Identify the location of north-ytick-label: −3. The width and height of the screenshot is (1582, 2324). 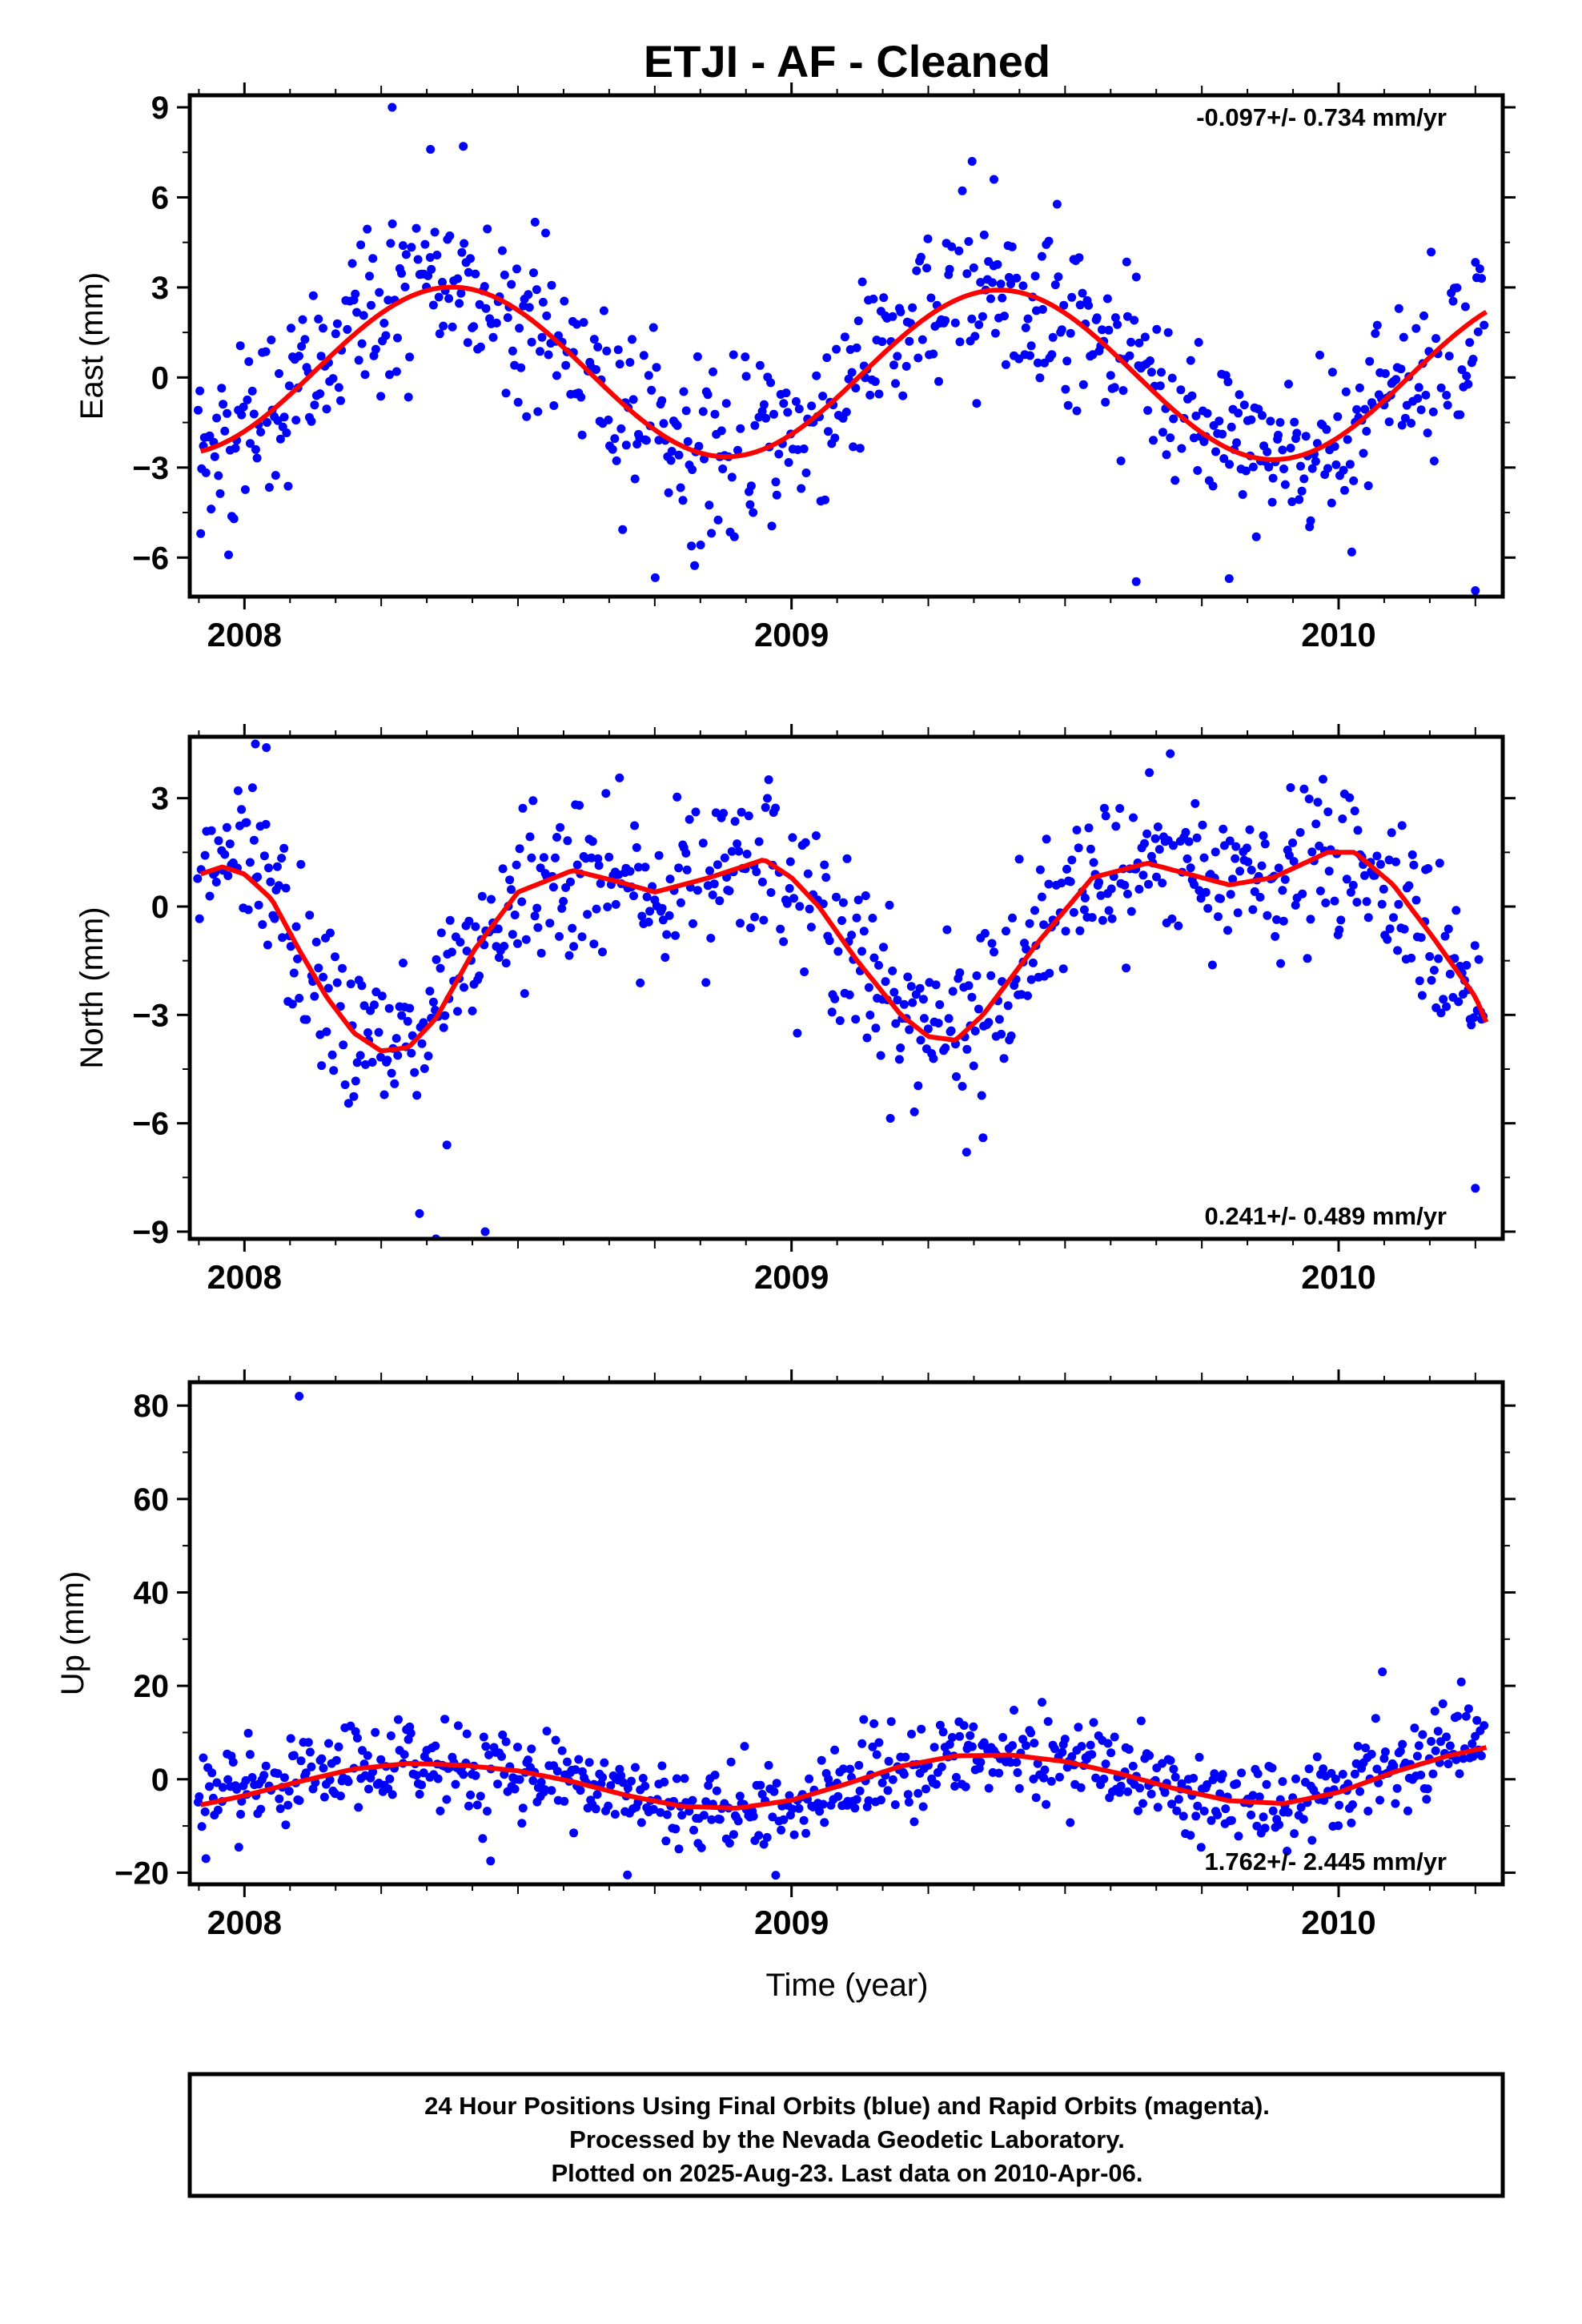
(151, 1015).